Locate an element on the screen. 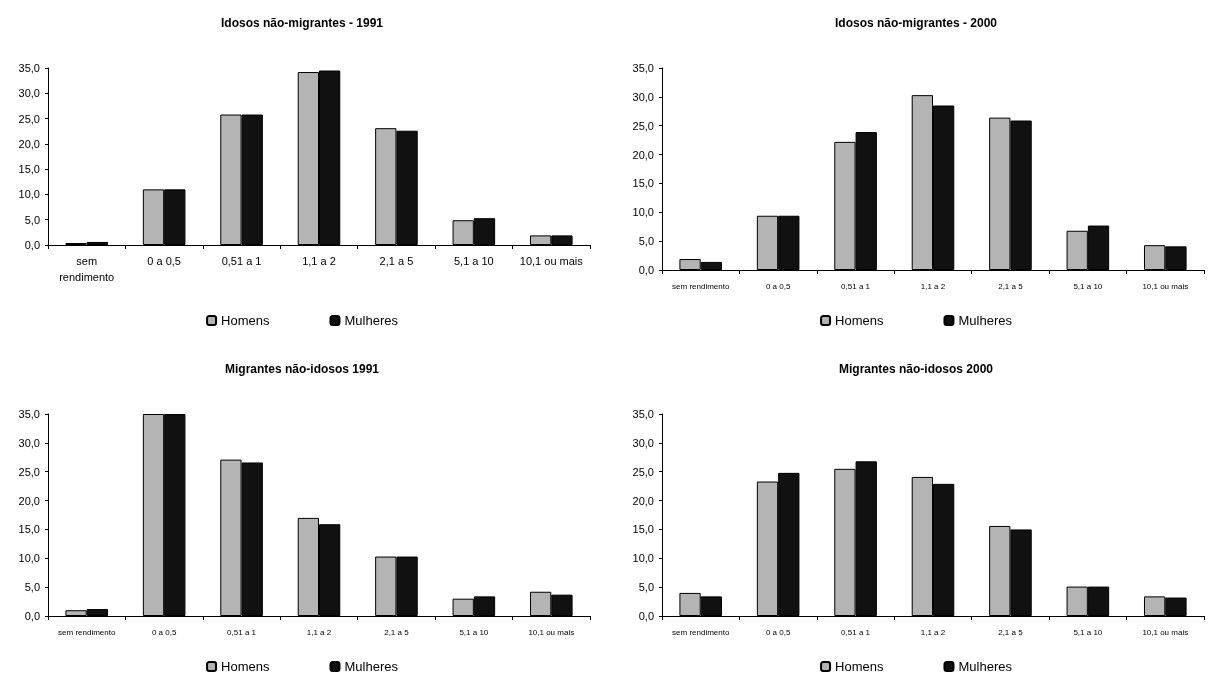 The image size is (1228, 693). chart-title: Idosos não-migrantes - 2000 is located at coordinates (916, 23).